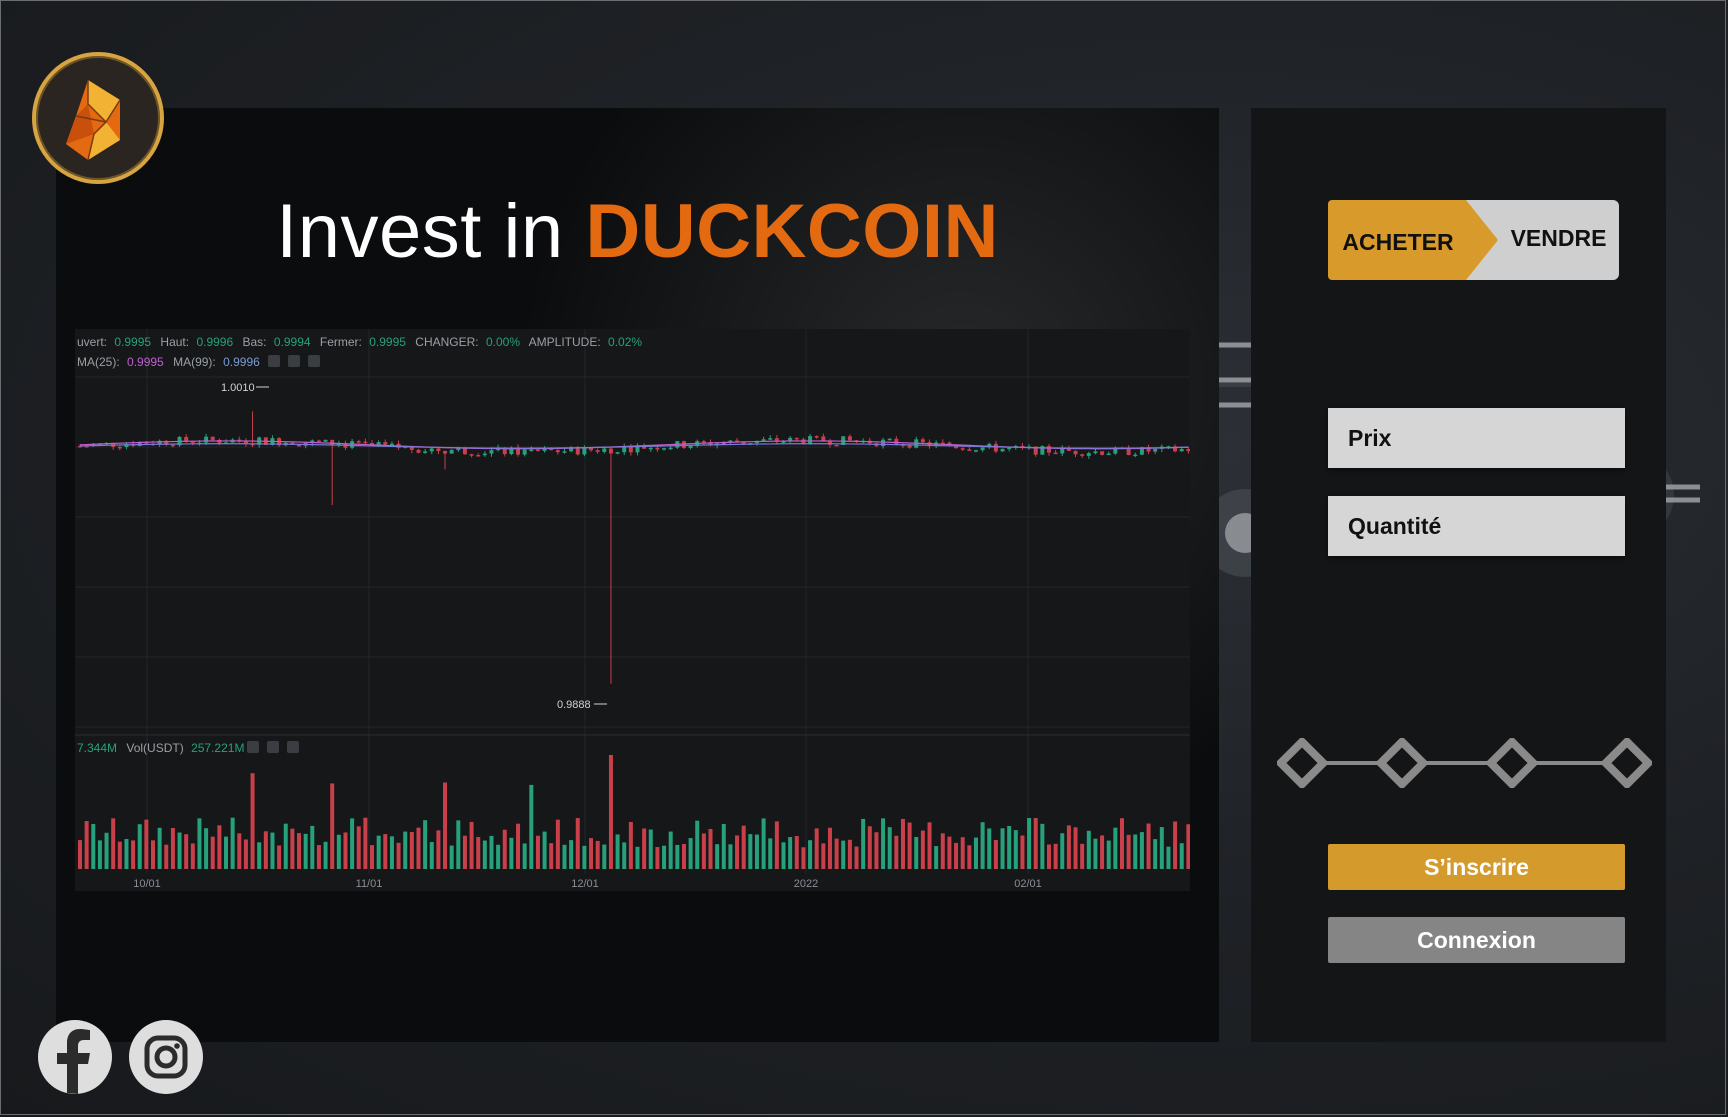  I want to click on duckcoin-logo-icon, so click(93, 120).